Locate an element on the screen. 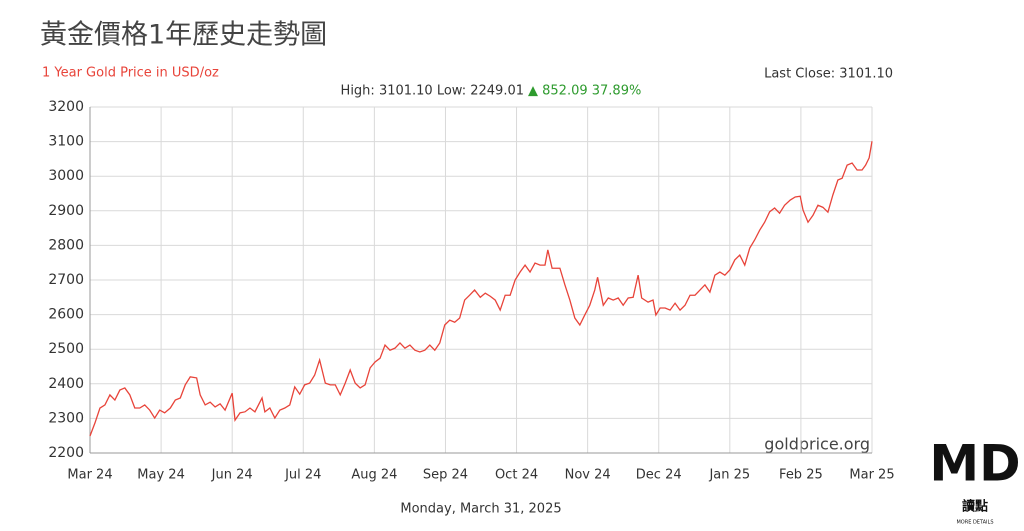 Image resolution: width=1024 pixels, height=531 pixels. y-tick-label: 2700 is located at coordinates (66, 280).